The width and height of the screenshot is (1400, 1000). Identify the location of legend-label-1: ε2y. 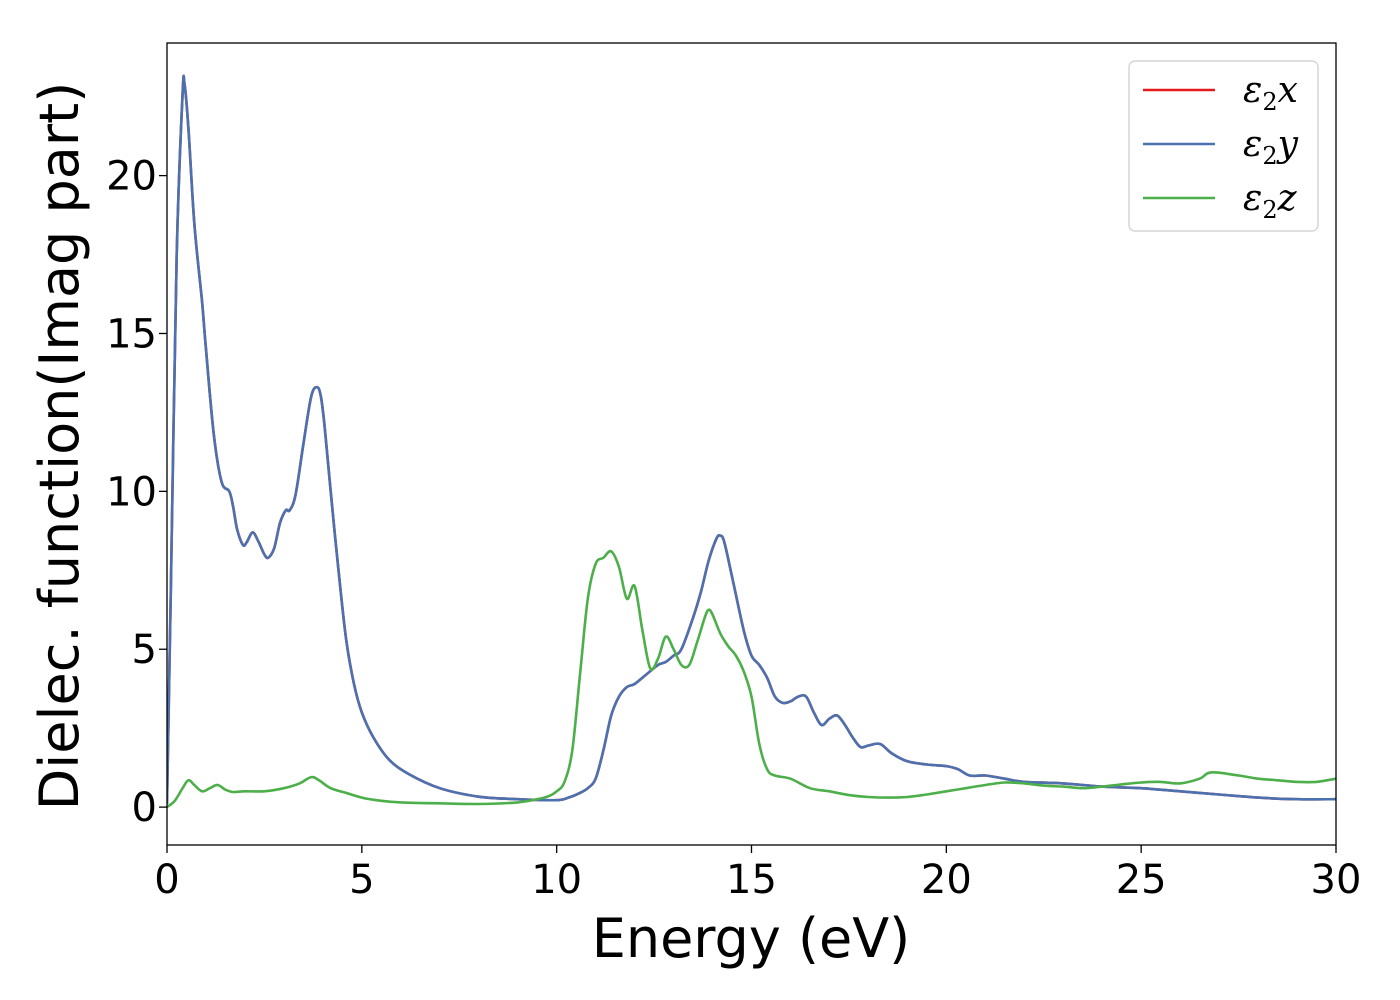
(1271, 147).